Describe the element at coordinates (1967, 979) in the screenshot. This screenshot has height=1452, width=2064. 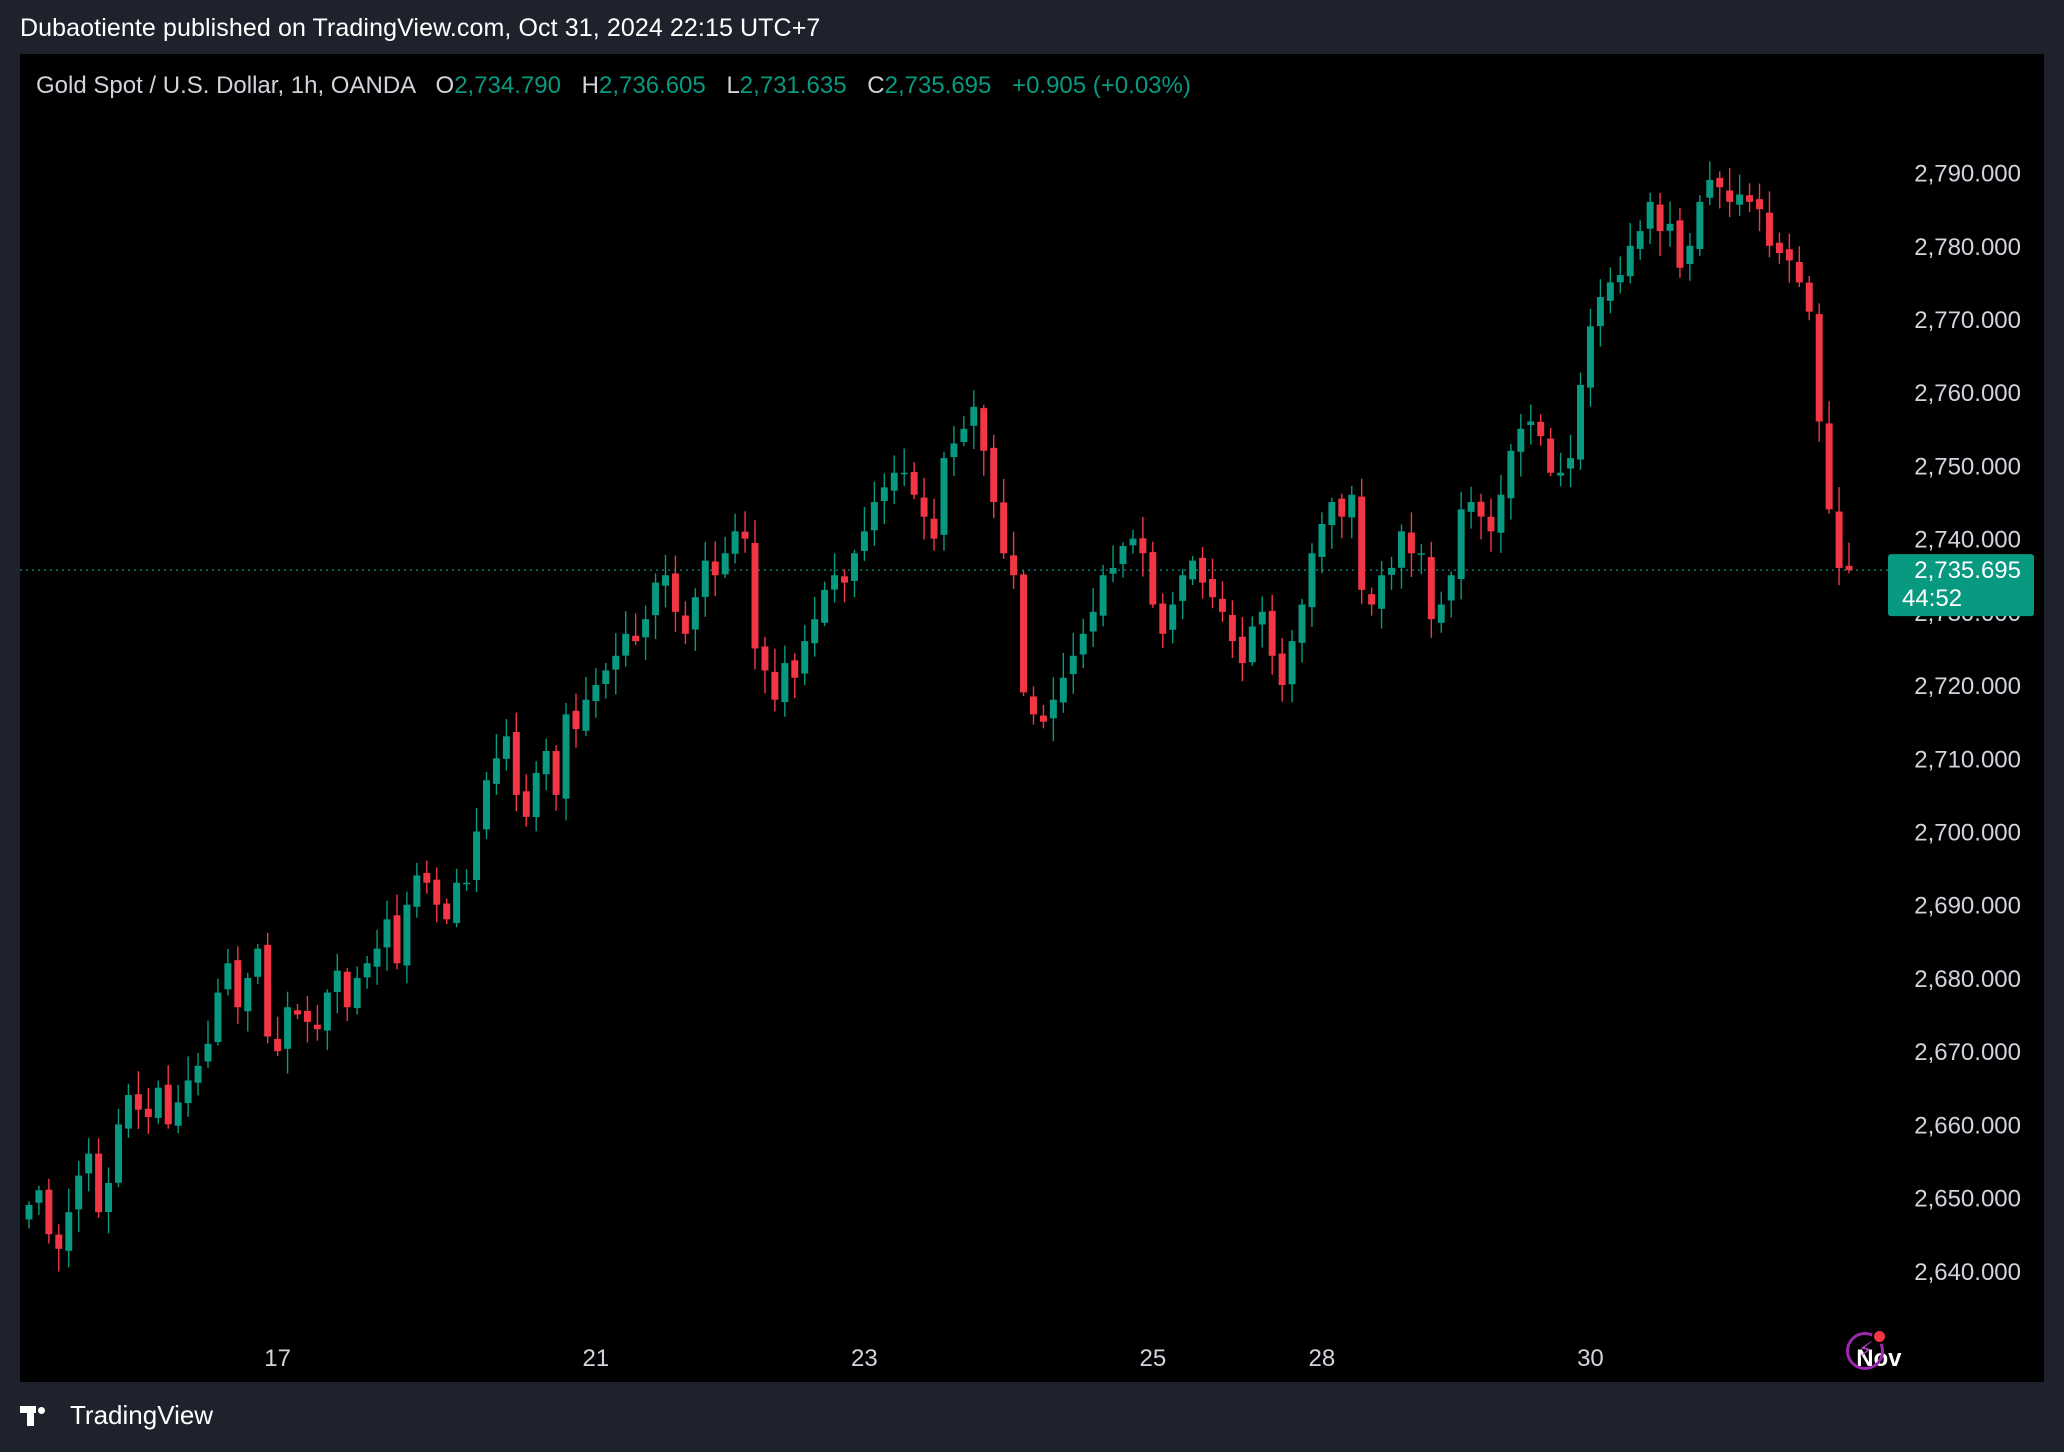
I see `price-axis-label: 2,680.000` at that location.